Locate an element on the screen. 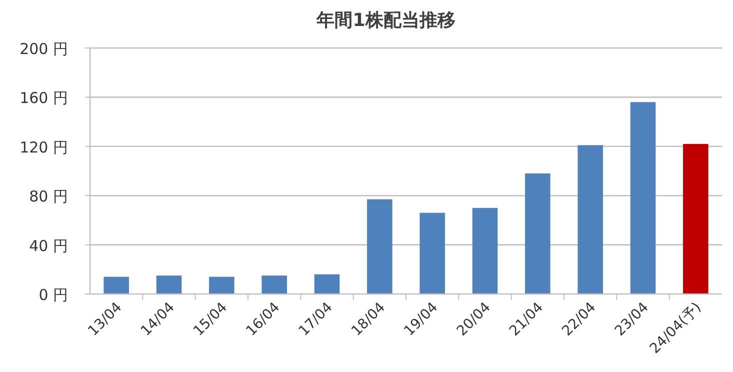  y-tick-label: 0 円 is located at coordinates (53, 295).